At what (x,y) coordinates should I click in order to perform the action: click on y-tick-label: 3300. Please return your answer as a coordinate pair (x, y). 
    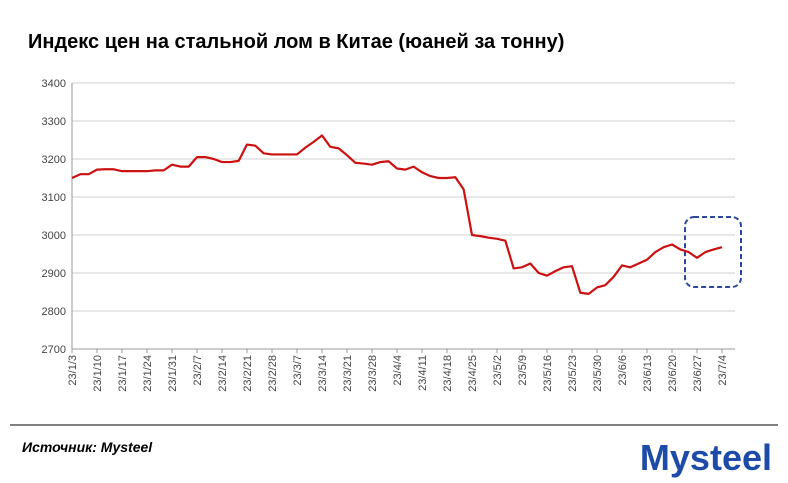
    Looking at the image, I should click on (54, 122).